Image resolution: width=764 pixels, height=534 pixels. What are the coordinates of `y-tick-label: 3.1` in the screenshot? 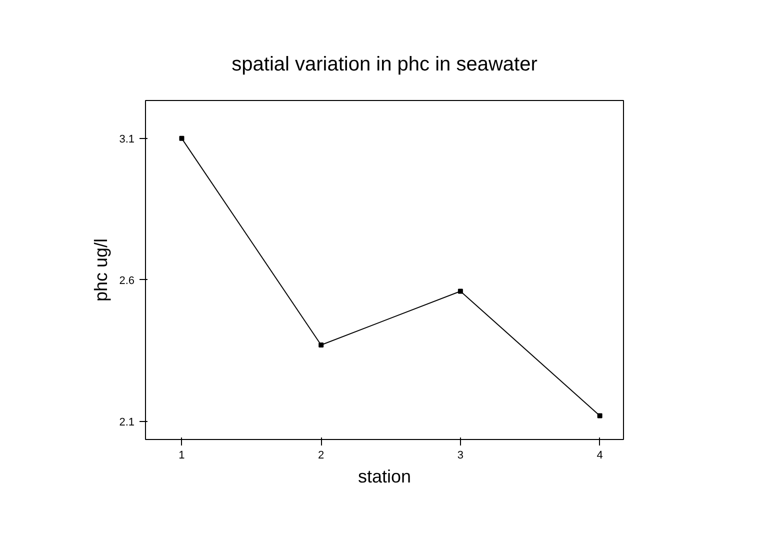 It's located at (127, 139).